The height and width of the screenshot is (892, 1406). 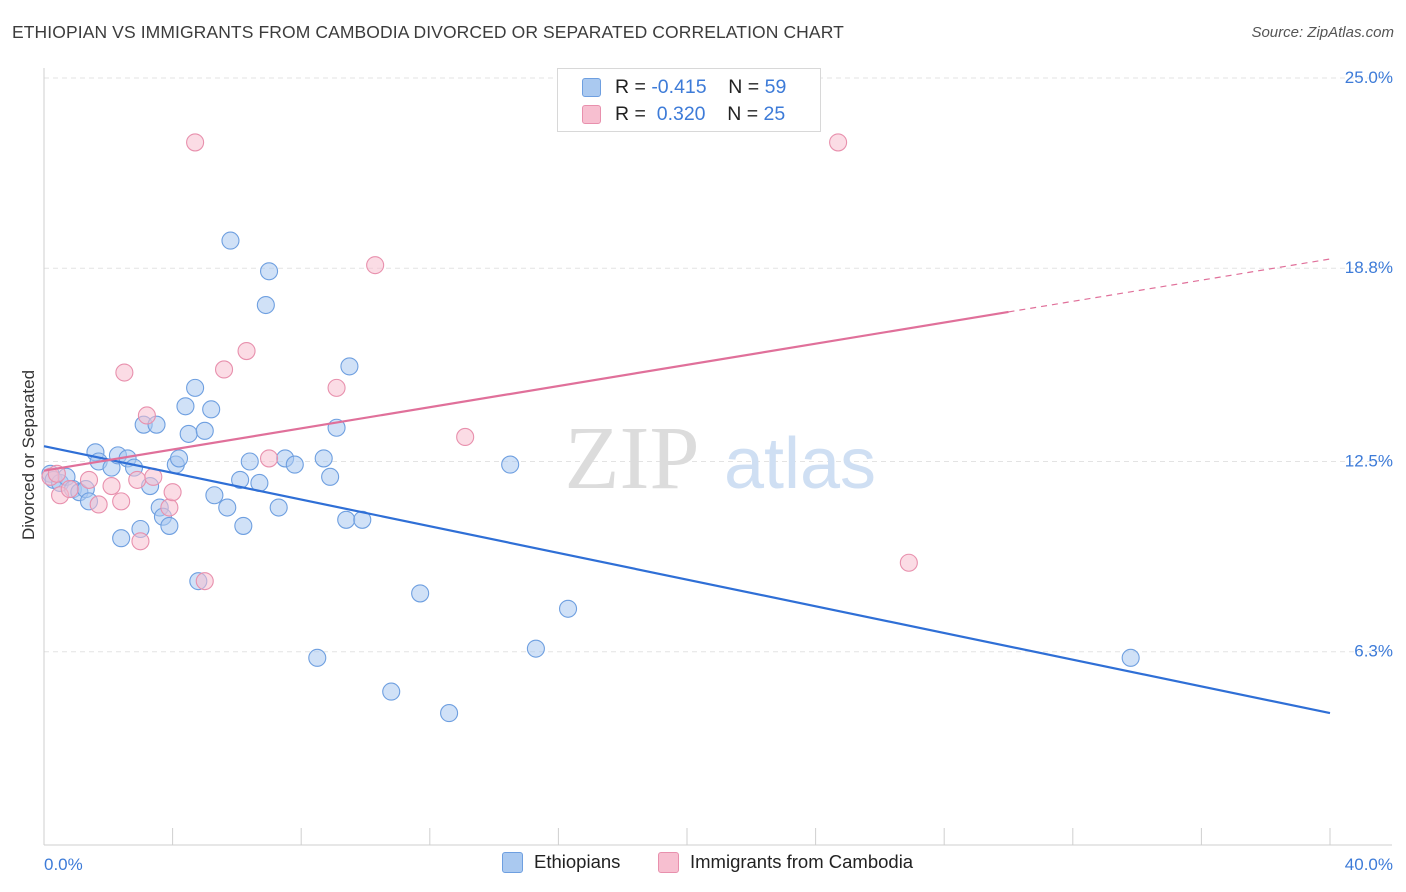 What do you see at coordinates (63, 864) in the screenshot?
I see `x-tick-label: 0.0%` at bounding box center [63, 864].